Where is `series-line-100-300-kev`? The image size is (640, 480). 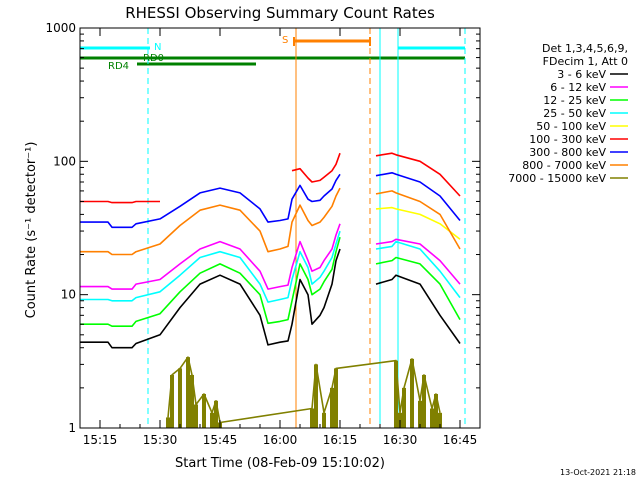
series-line-100-300-kev is located at coordinates (270, 178).